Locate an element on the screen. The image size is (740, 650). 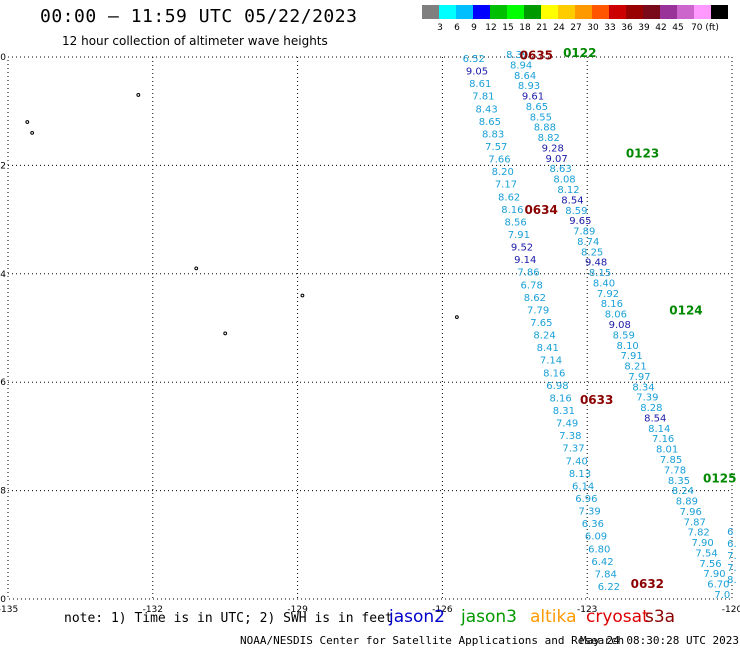
swh-value-label: 7.66 is located at coordinates (499, 160).